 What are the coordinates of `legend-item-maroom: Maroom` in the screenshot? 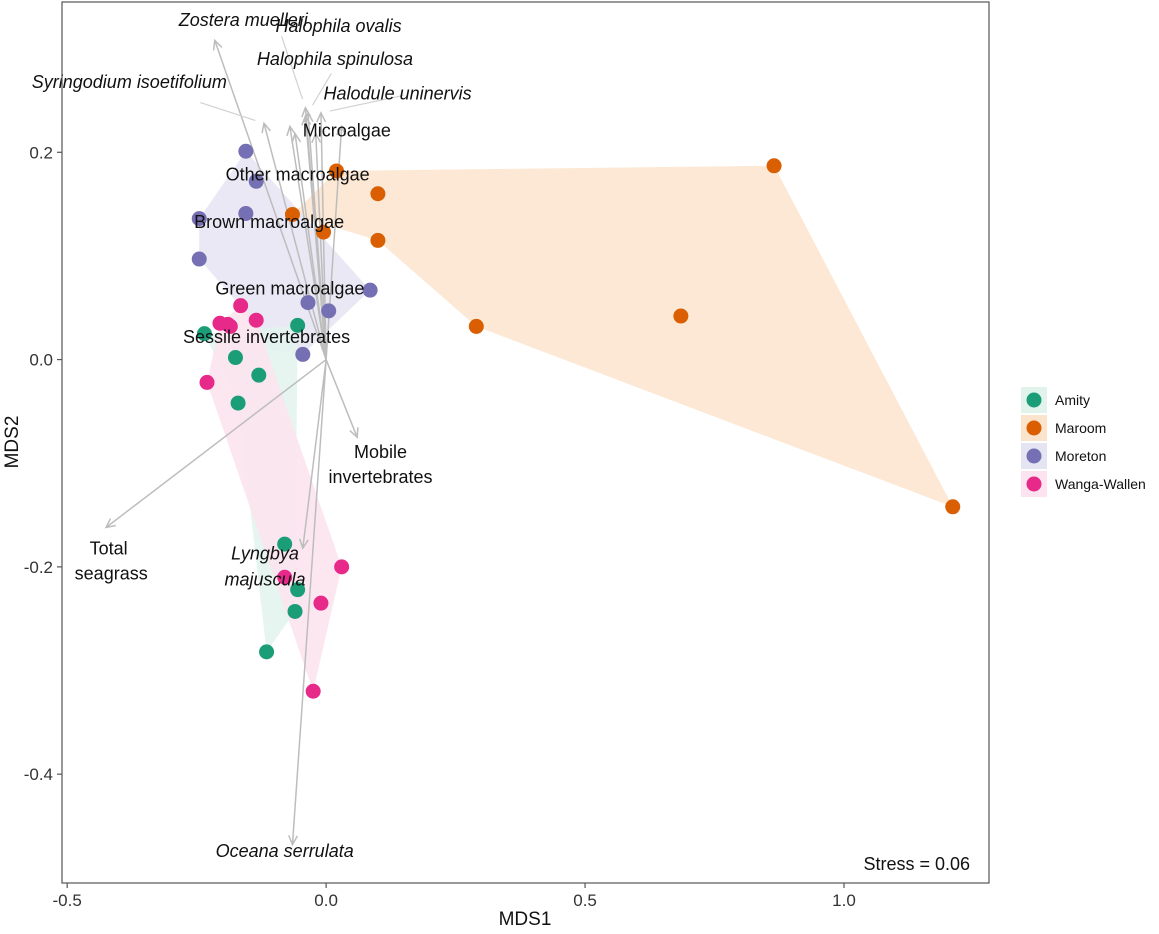 It's located at (1063, 428).